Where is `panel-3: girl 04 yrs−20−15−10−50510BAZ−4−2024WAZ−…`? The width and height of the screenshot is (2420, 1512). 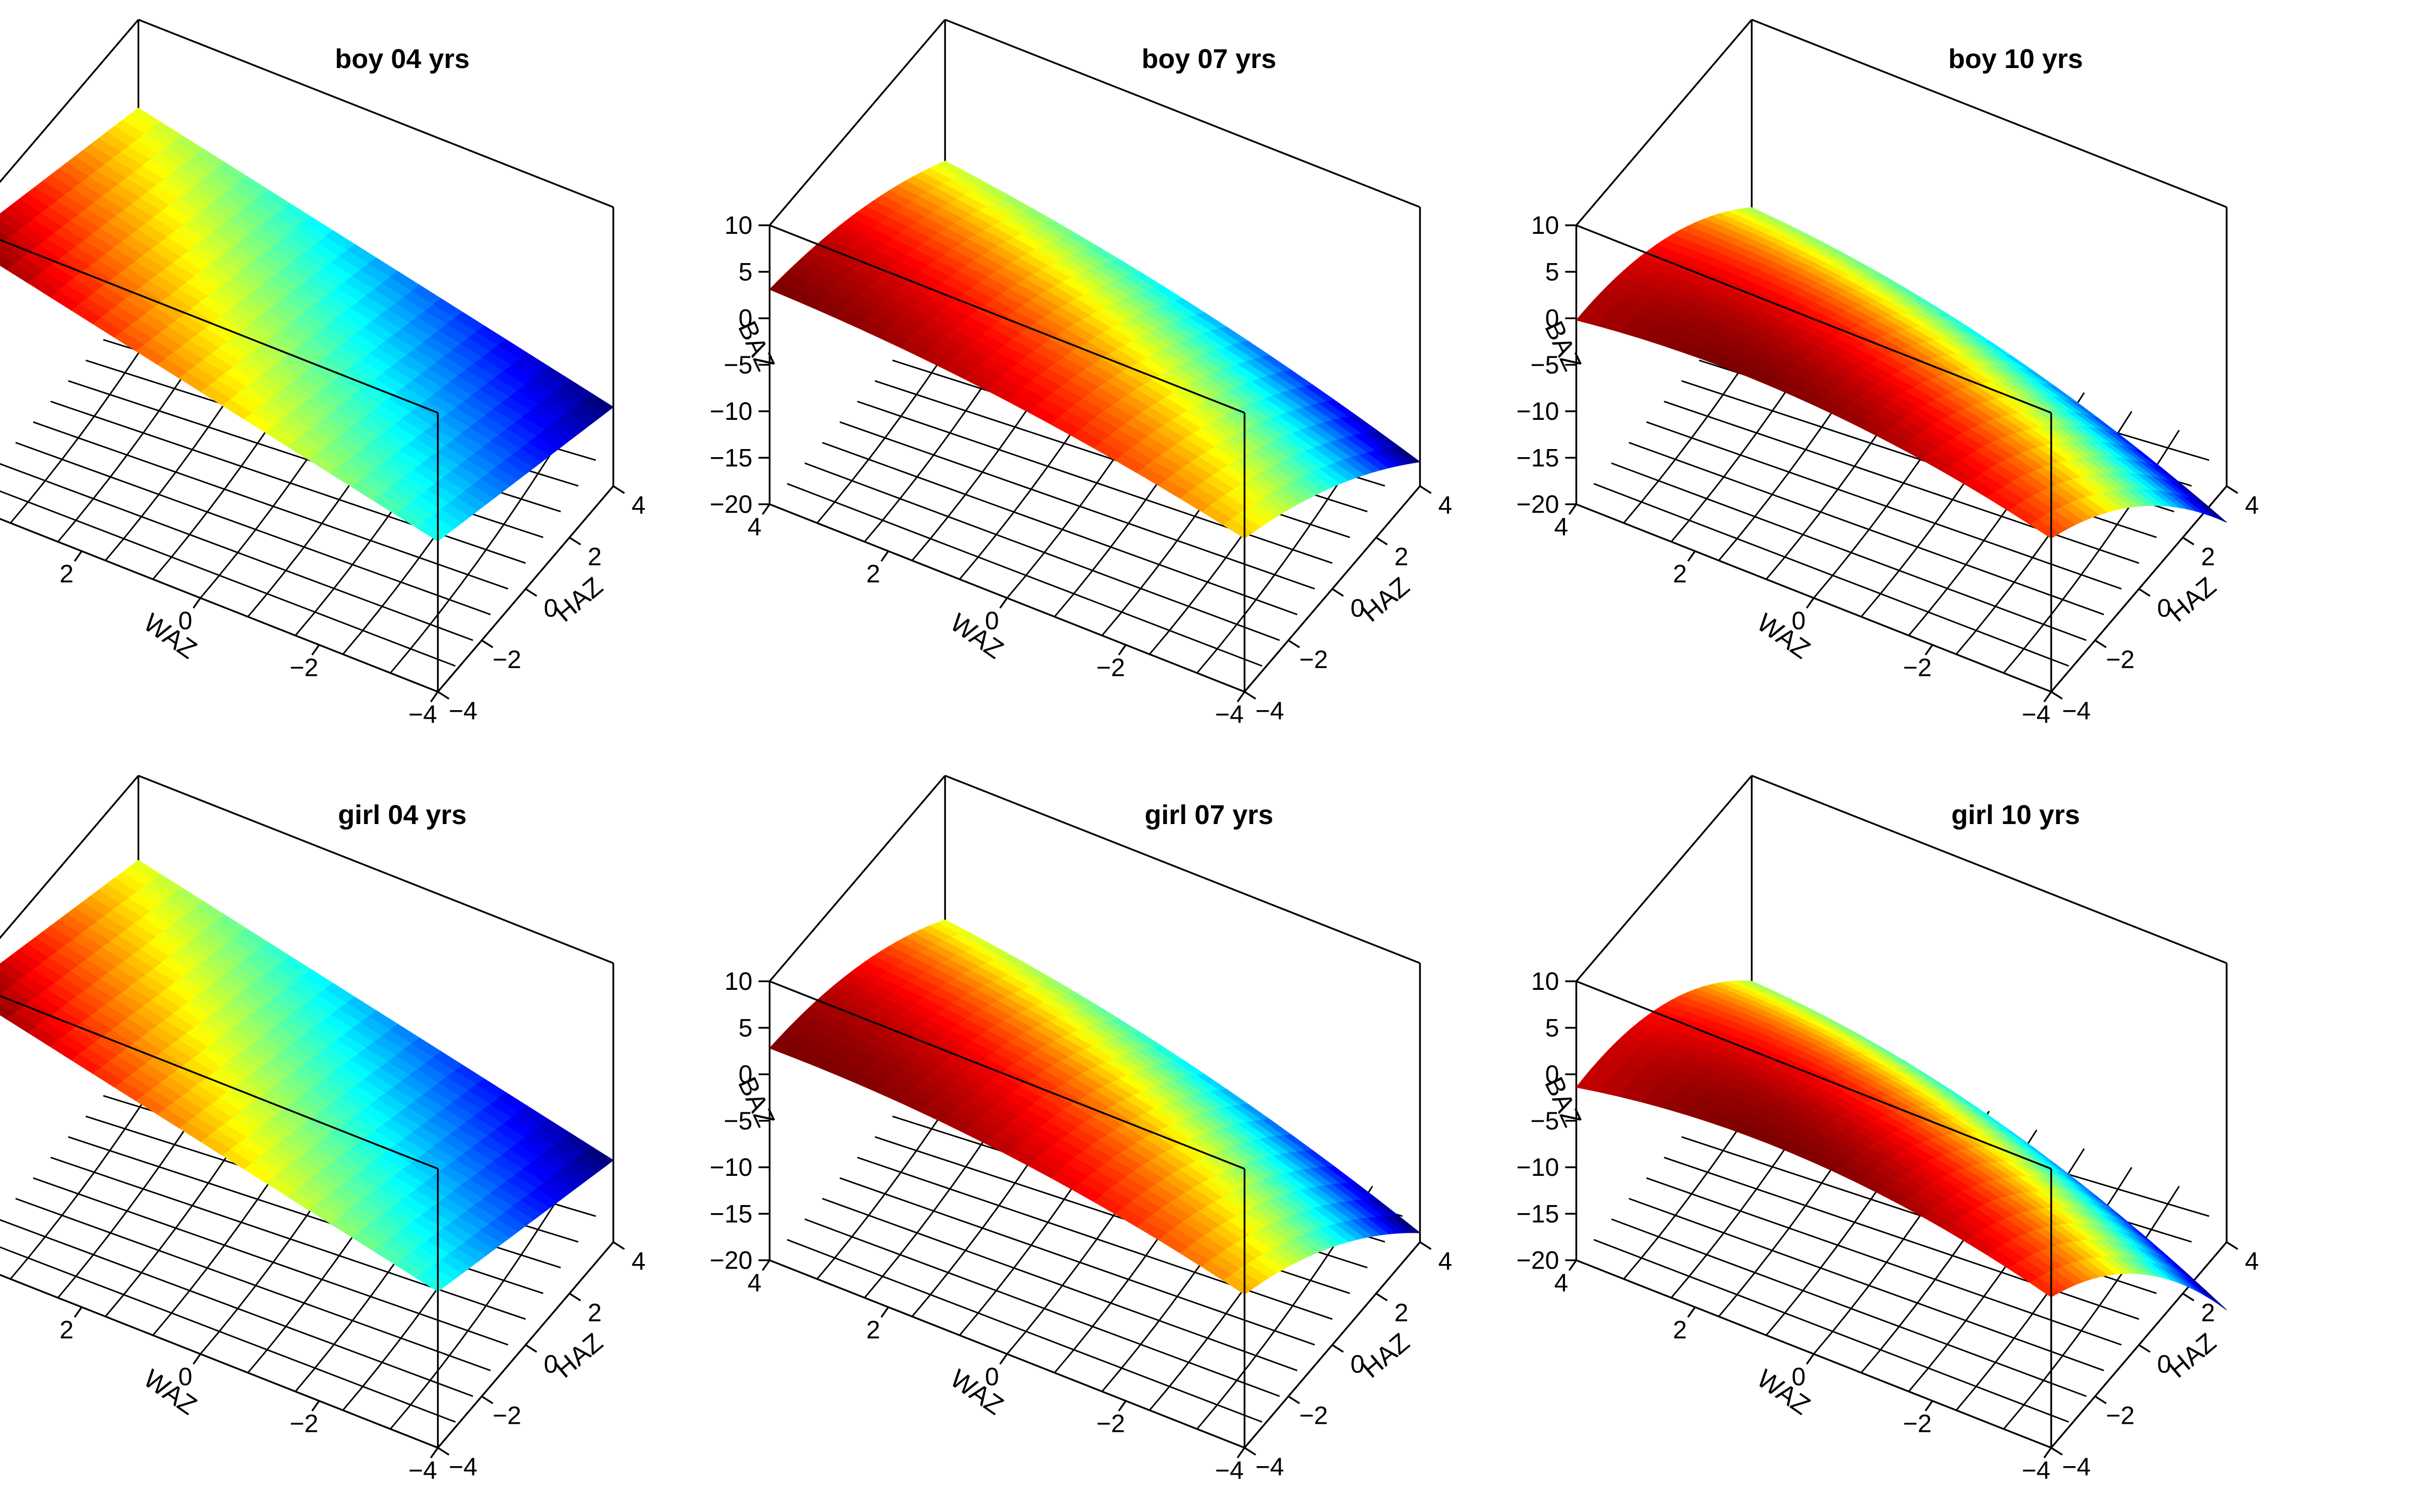 panel-3: girl 04 yrs−20−15−10−50510BAZ−4−2024WAZ−… is located at coordinates (322, 1130).